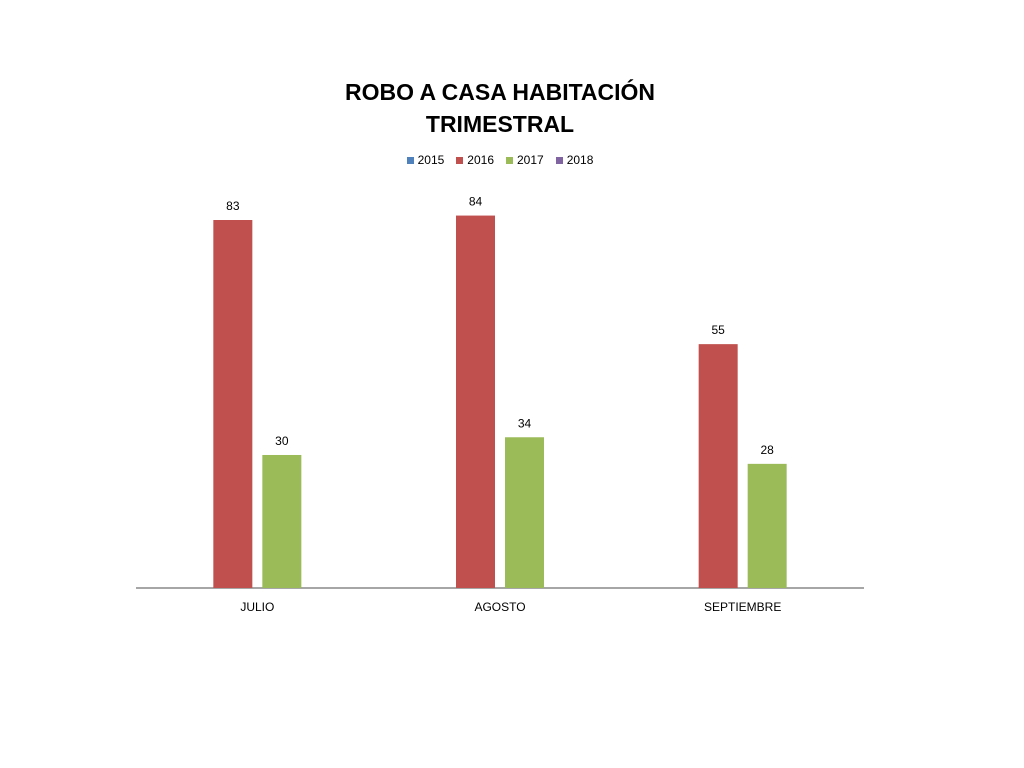 Image resolution: width=1024 pixels, height=768 pixels. What do you see at coordinates (233, 206) in the screenshot?
I see `data-label-2016-julio: 83` at bounding box center [233, 206].